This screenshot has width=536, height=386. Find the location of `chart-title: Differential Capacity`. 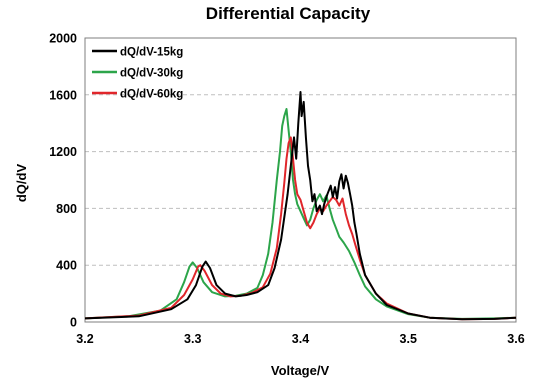

chart-title: Differential Capacity is located at coordinates (288, 13).